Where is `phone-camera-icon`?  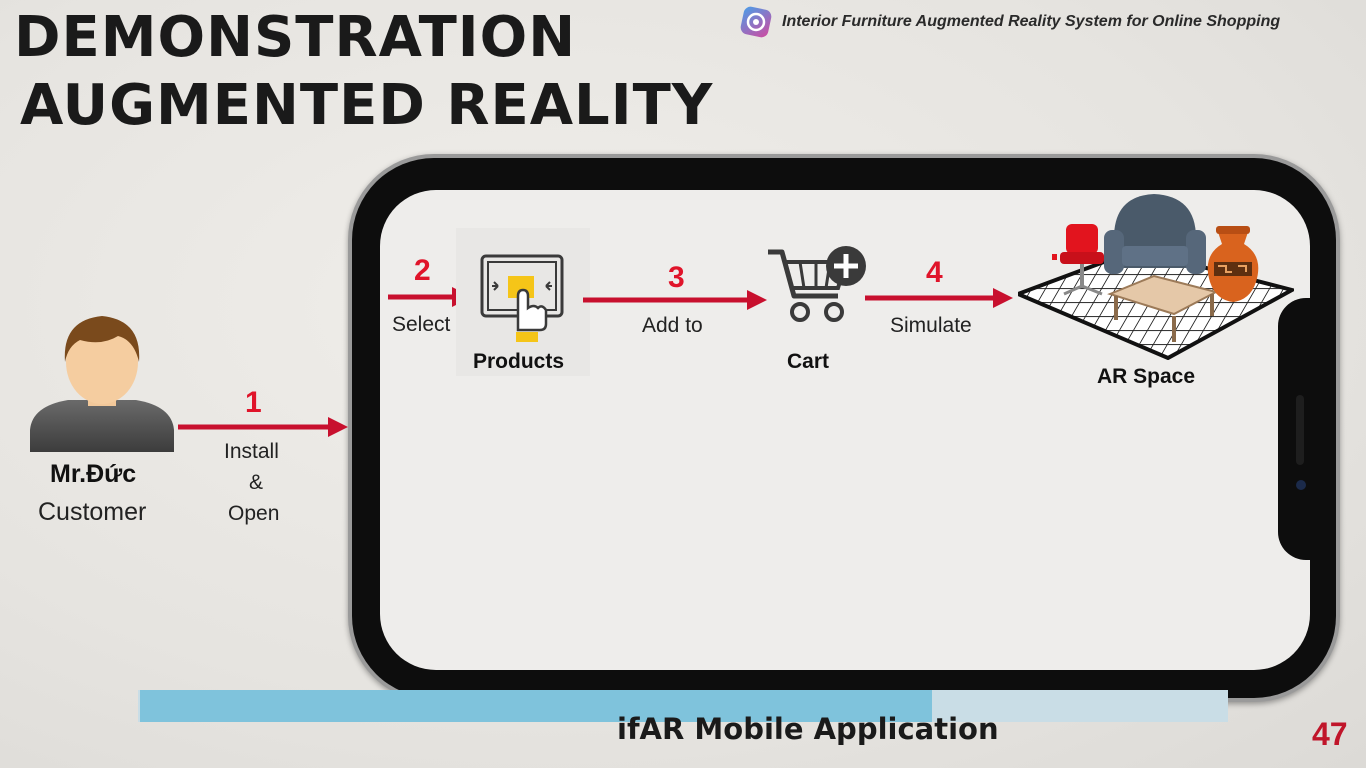 phone-camera-icon is located at coordinates (1301, 485).